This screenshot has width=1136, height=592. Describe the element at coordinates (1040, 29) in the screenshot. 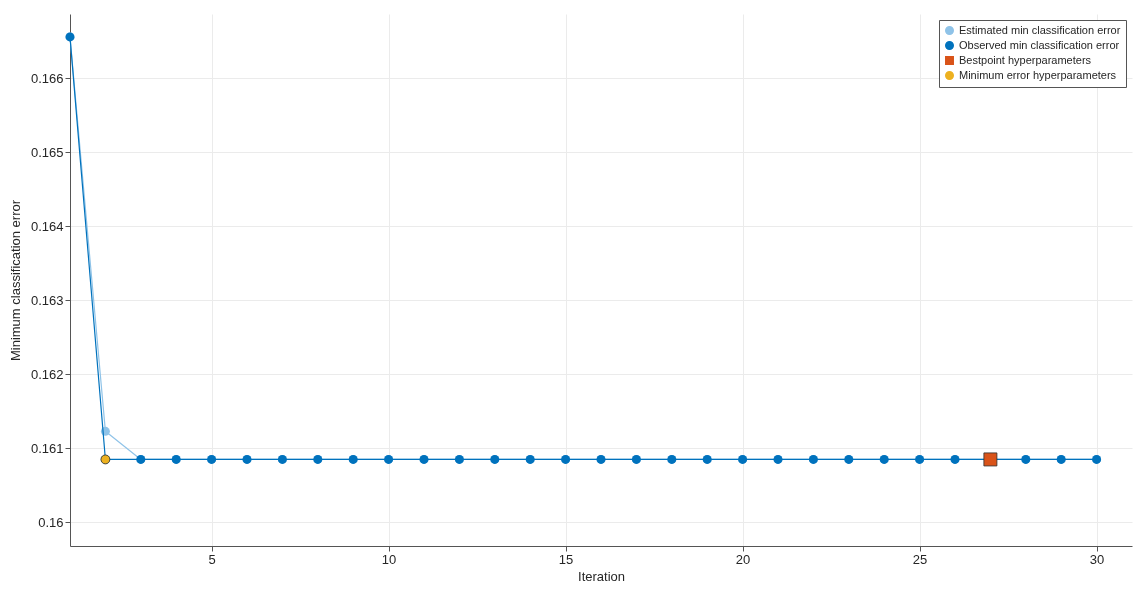

I see `legend-label: Estimated min classification error` at that location.